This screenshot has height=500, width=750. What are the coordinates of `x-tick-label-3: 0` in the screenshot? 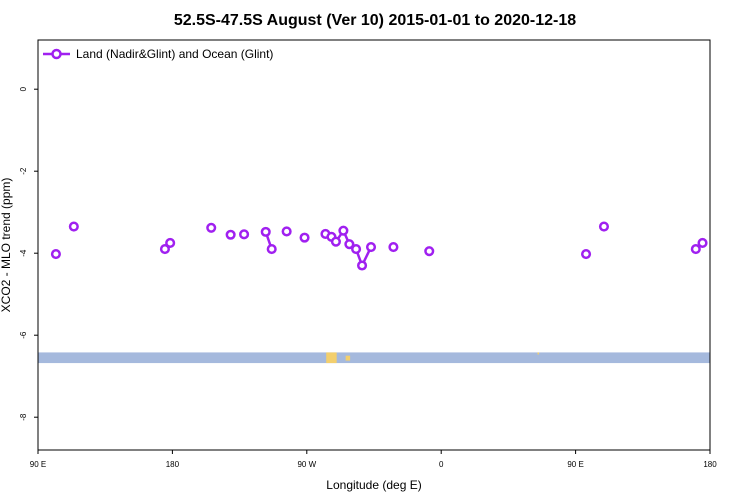 It's located at (441, 464).